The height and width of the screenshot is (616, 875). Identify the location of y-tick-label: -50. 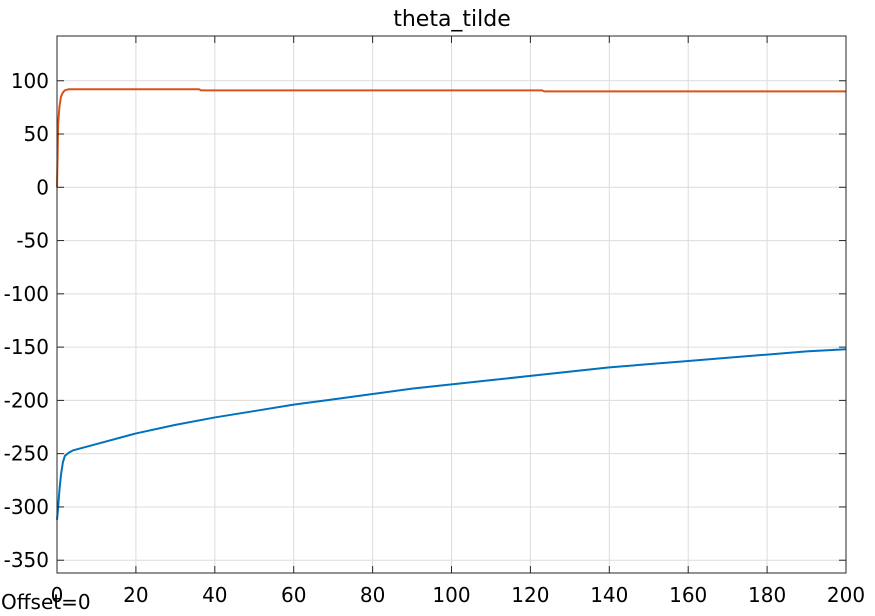
(32, 241).